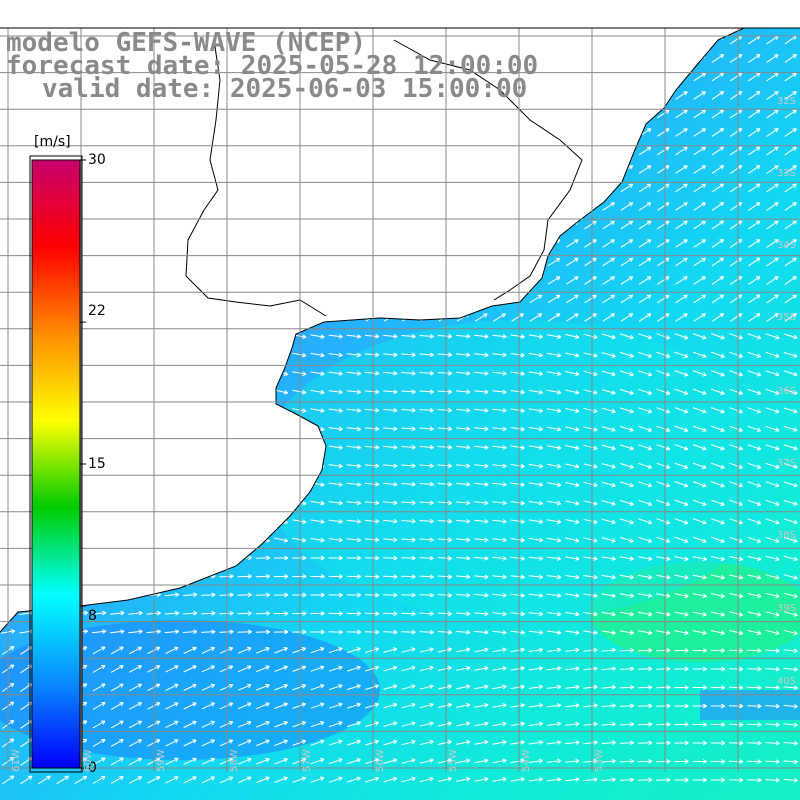 Image resolution: width=800 pixels, height=800 pixels. Describe the element at coordinates (88, 760) in the screenshot. I see `lon-label: 60W` at that location.